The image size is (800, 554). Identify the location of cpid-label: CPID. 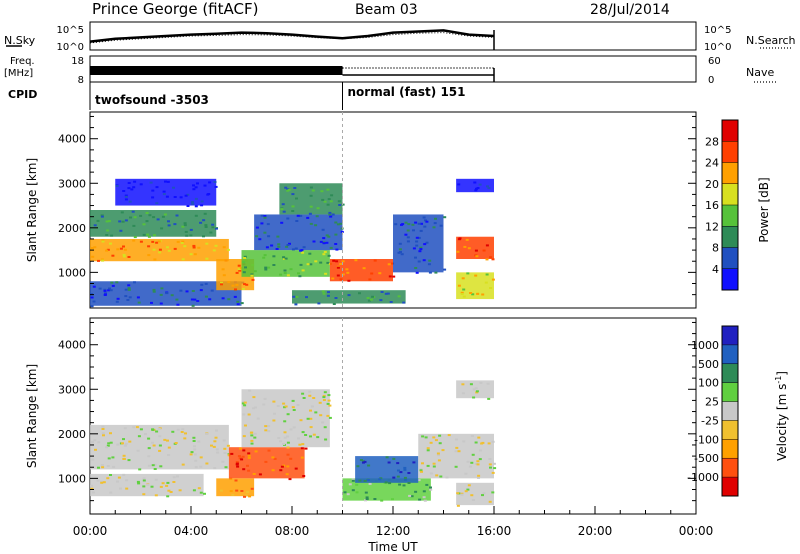
(22, 94).